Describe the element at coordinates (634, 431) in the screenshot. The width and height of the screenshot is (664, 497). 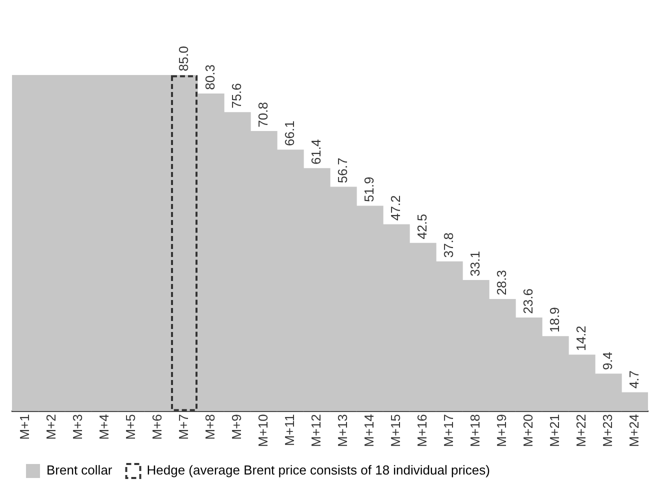
I see `x-tick-label: M+24` at that location.